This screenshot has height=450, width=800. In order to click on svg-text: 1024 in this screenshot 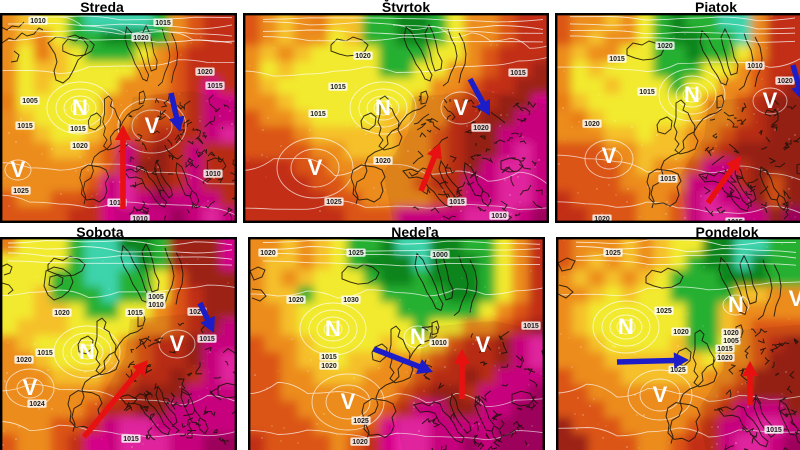, I will do `click(37, 404)`.